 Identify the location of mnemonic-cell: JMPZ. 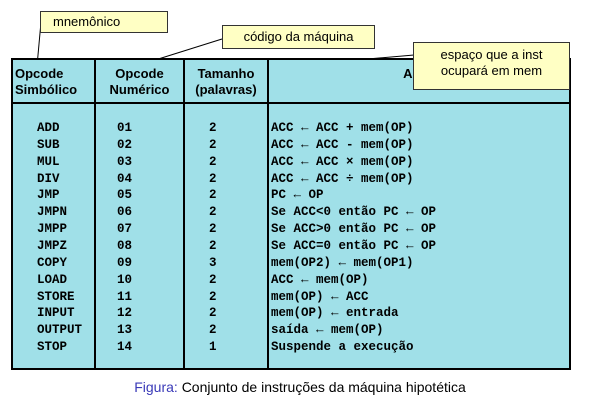
(52, 245).